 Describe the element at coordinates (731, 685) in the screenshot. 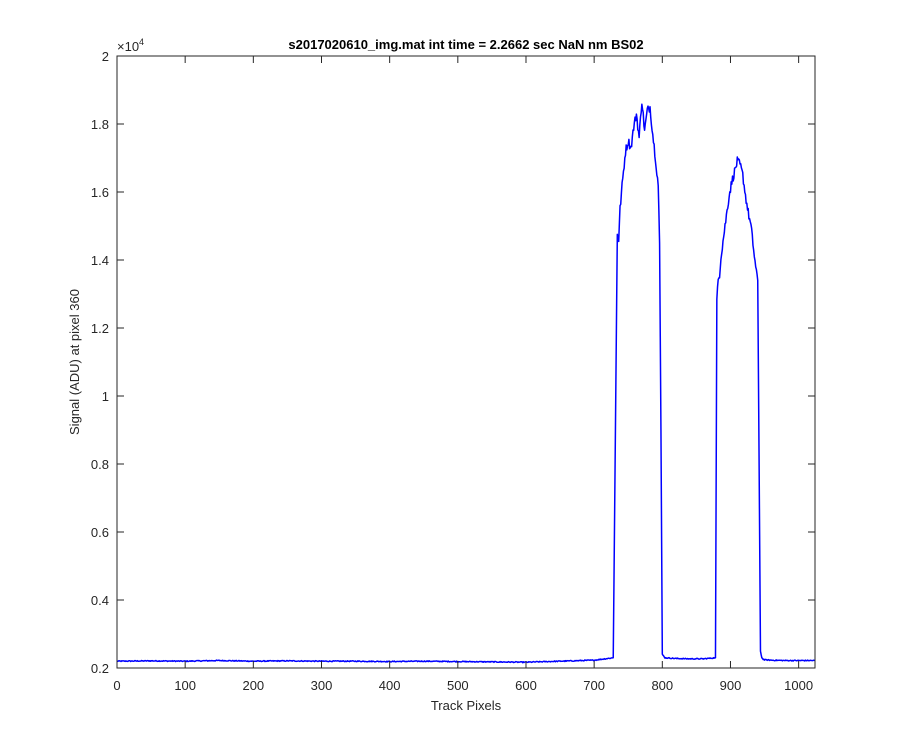

I see `x-tick-label: 900` at that location.